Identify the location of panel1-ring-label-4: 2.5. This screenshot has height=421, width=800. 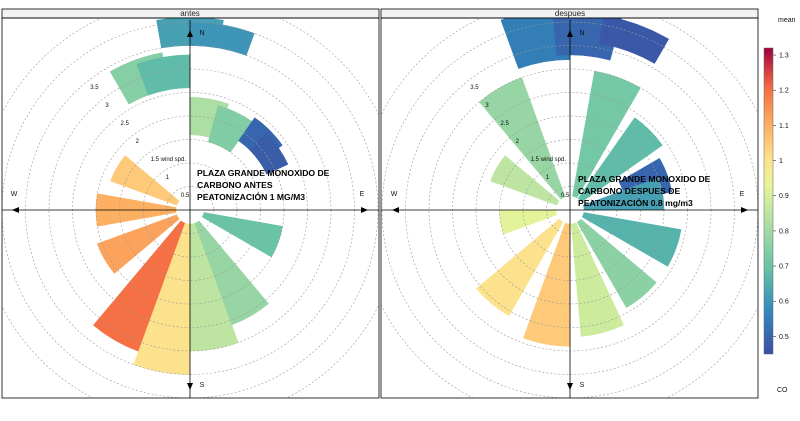
(504, 124).